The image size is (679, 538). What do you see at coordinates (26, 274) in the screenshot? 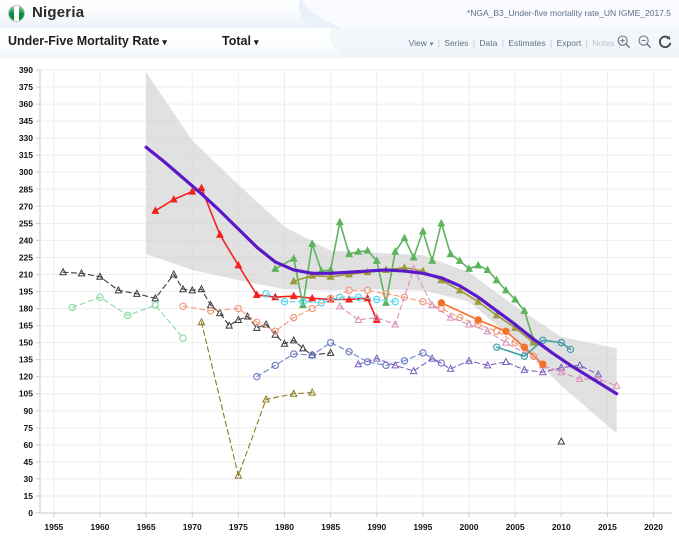
I see `y-axis-tick-label: 210` at bounding box center [26, 274].